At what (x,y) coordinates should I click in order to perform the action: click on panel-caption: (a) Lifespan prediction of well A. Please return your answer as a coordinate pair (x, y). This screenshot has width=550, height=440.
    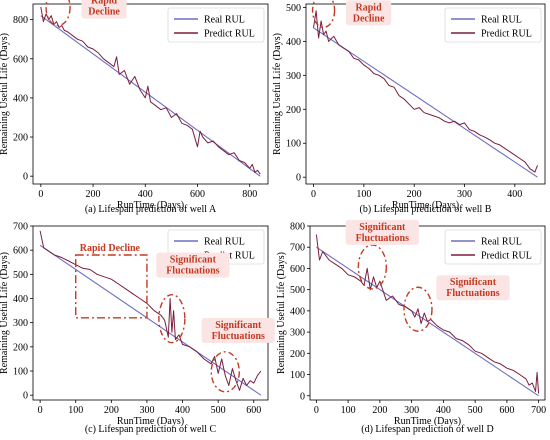
    Looking at the image, I should click on (151, 209).